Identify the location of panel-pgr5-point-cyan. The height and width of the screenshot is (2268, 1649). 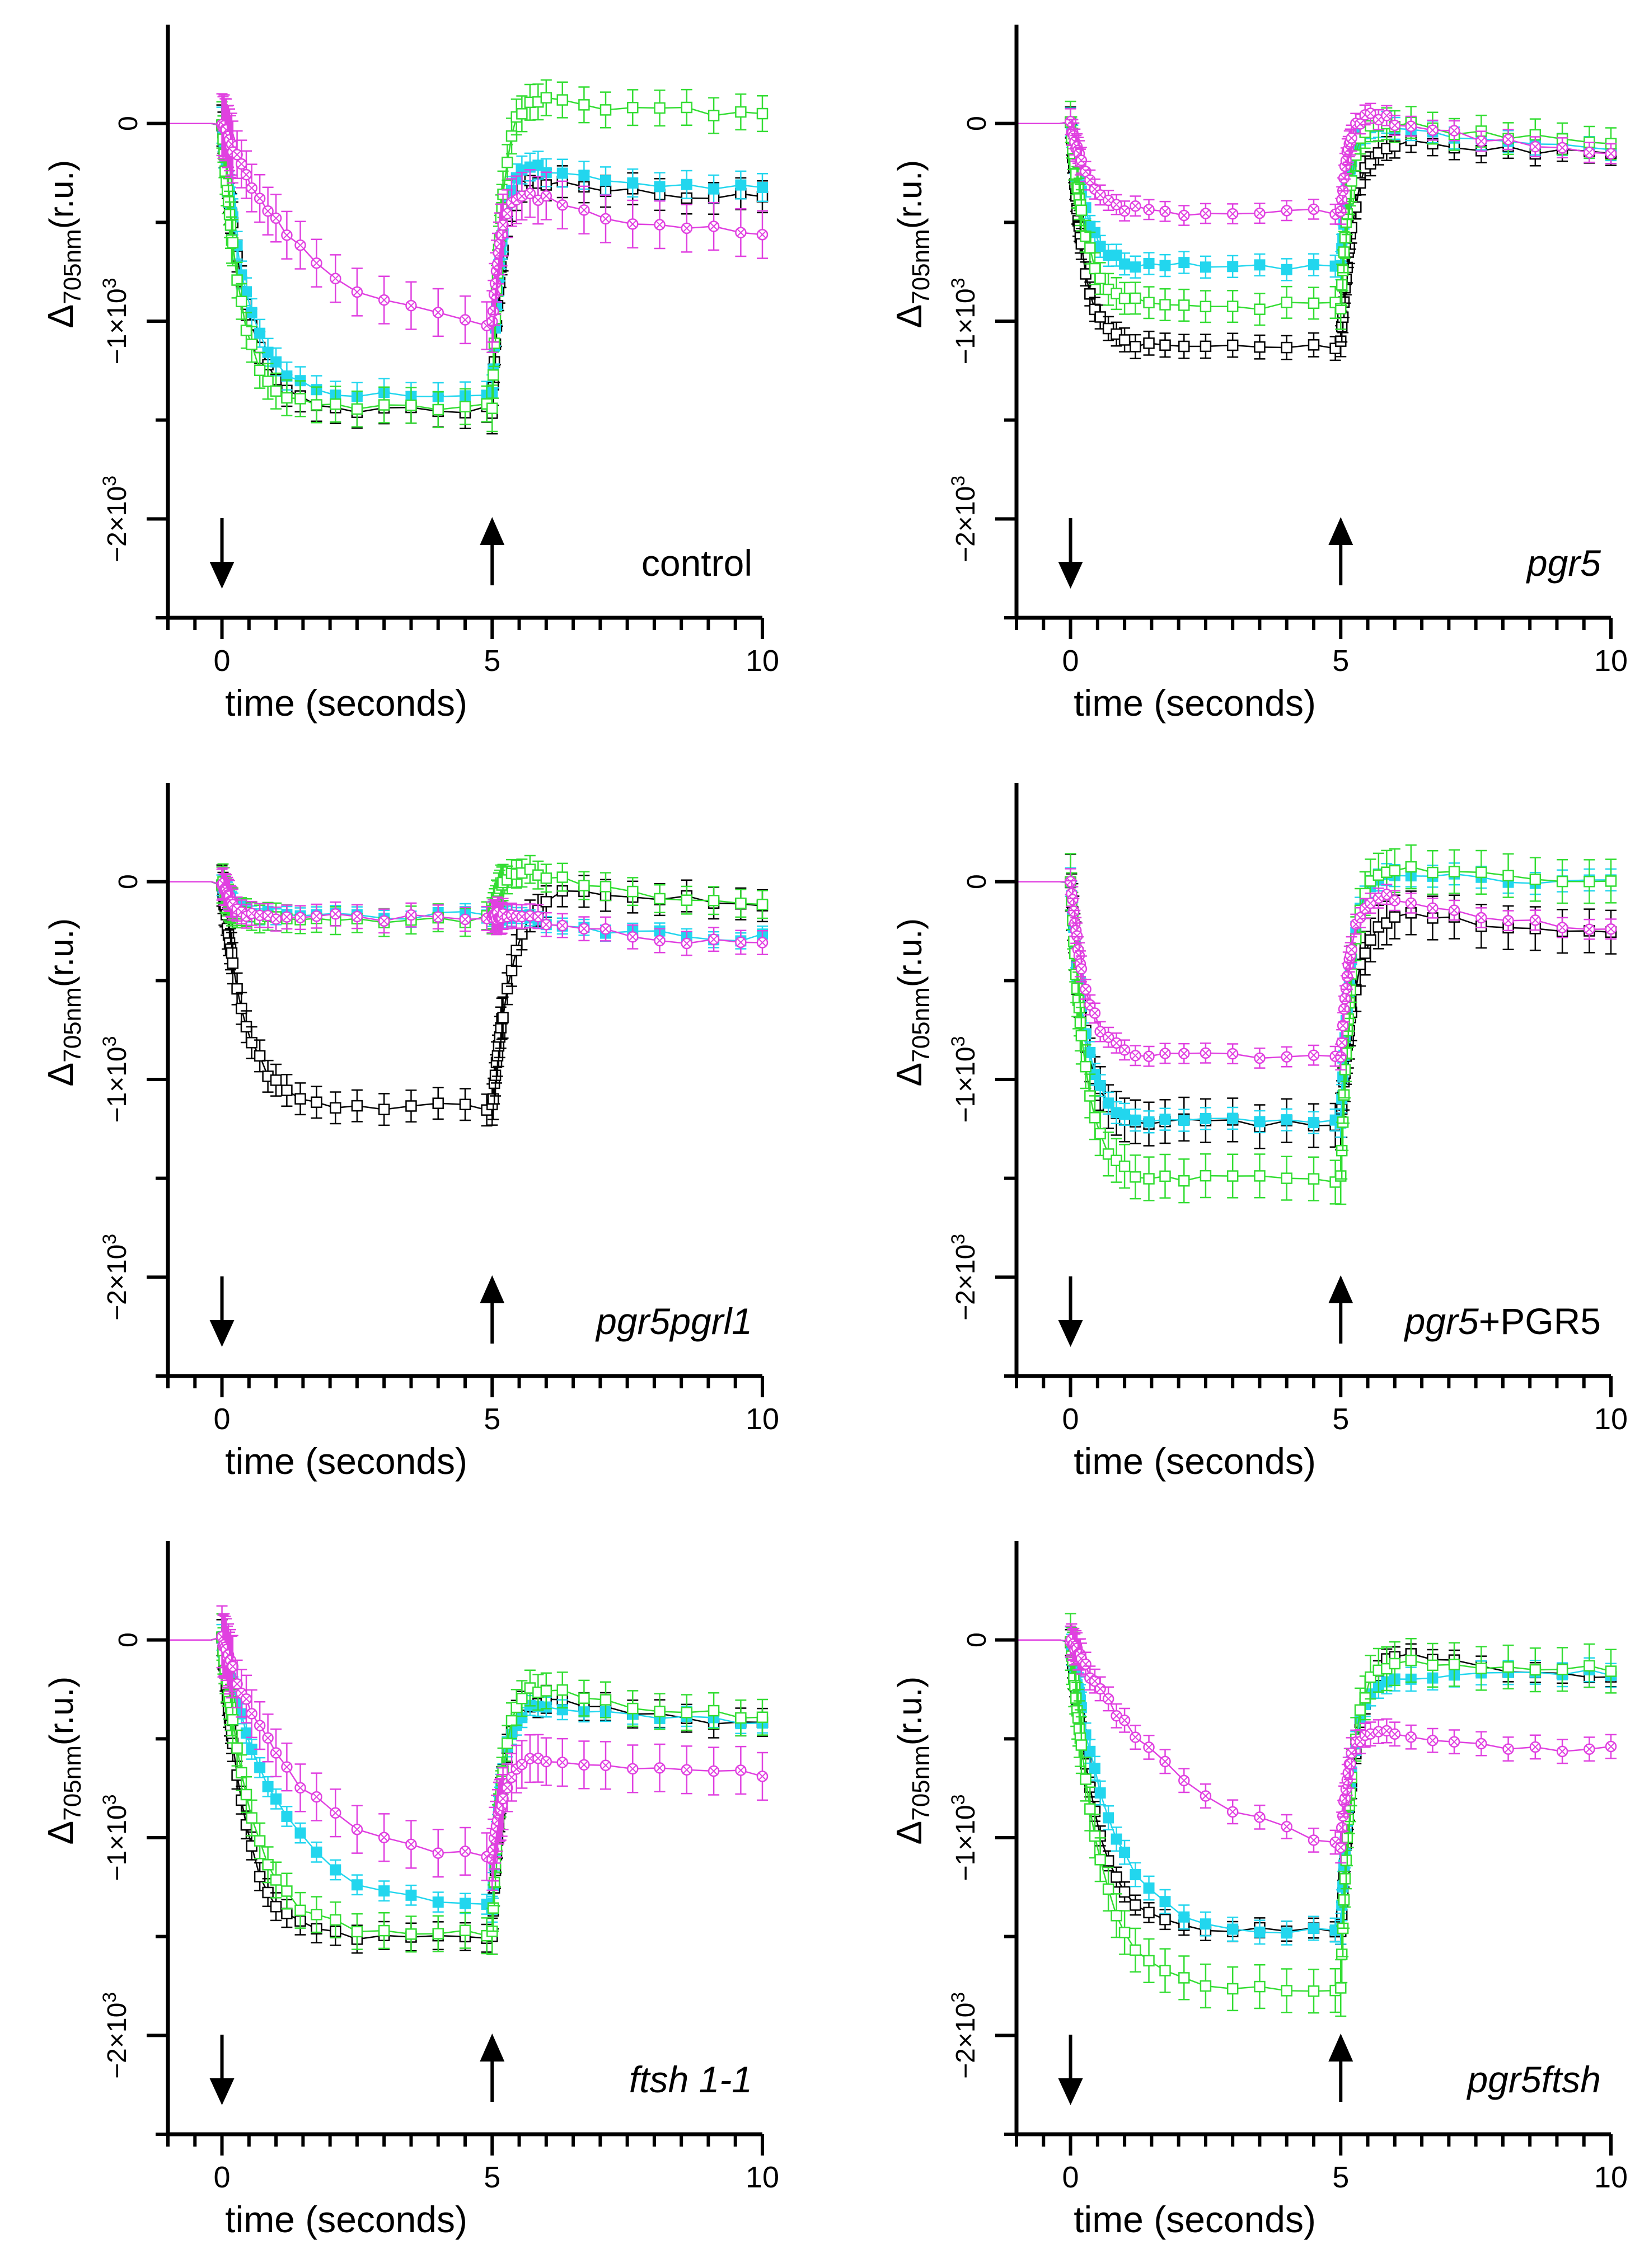
(1125, 264).